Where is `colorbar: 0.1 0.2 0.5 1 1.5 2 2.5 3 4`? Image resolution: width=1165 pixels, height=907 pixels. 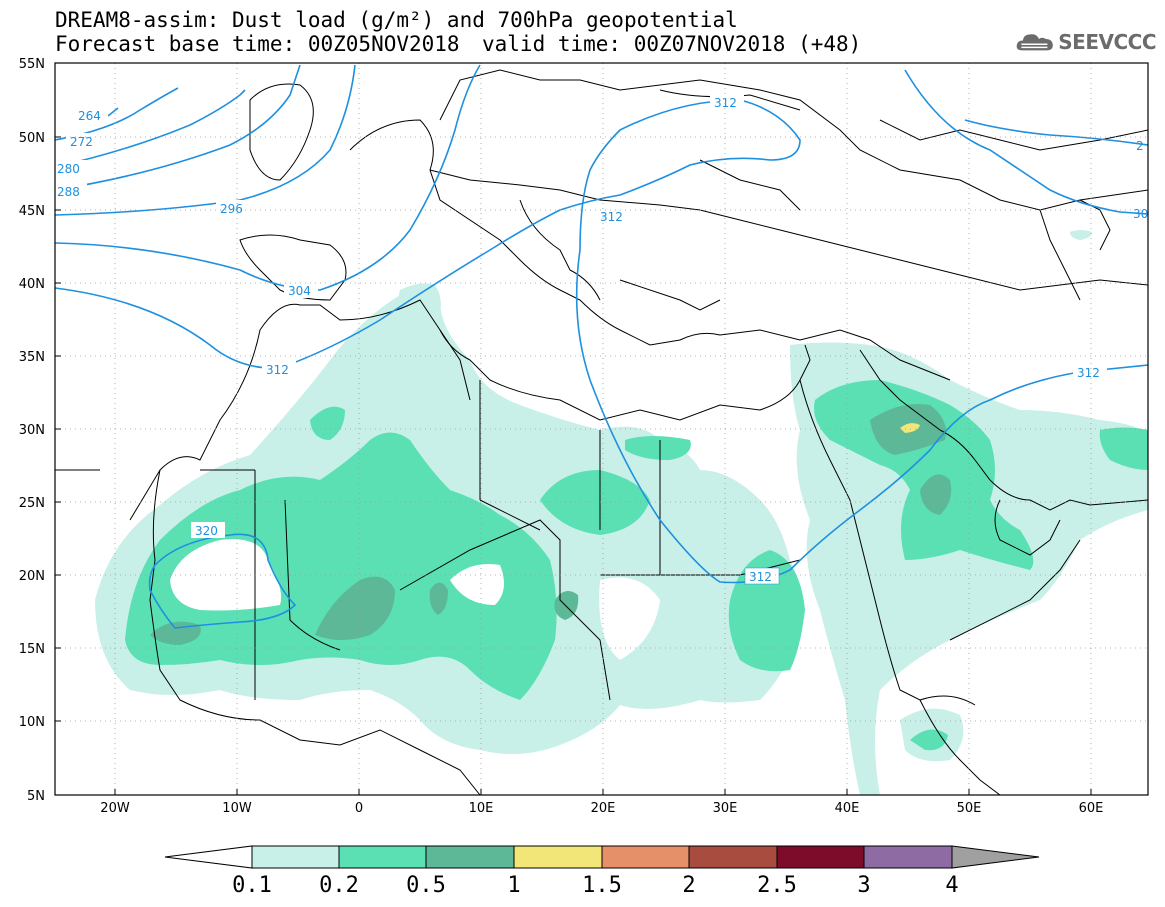 colorbar: 0.1 0.2 0.5 1 1.5 2 2.5 3 4 is located at coordinates (602, 871).